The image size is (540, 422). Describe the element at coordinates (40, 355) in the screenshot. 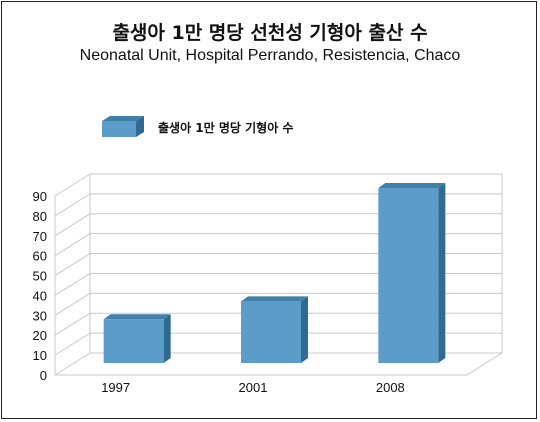

I see `y-tick-label: 10` at that location.